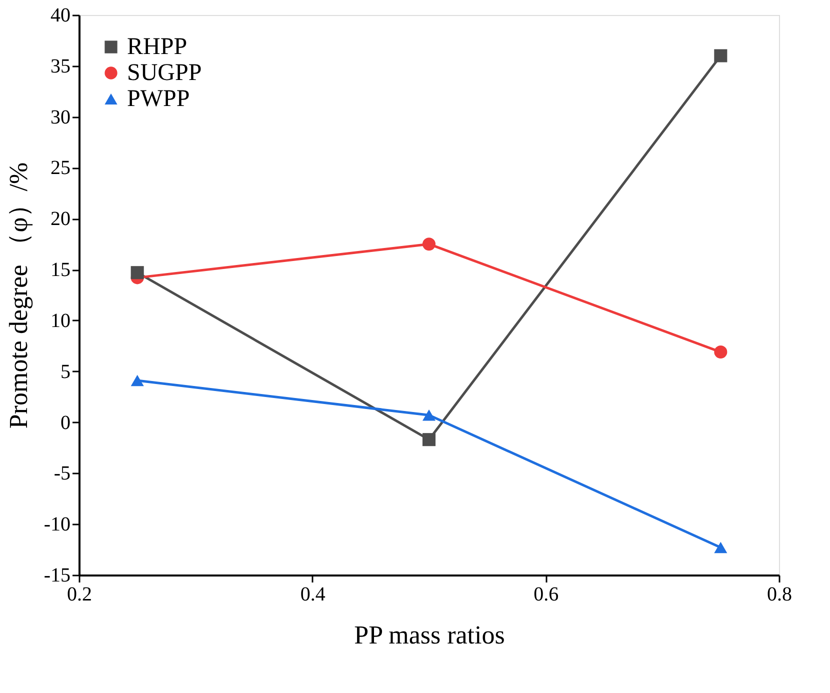 This screenshot has height=693, width=830. Describe the element at coordinates (60, 168) in the screenshot. I see `y-tick-label: 25` at that location.